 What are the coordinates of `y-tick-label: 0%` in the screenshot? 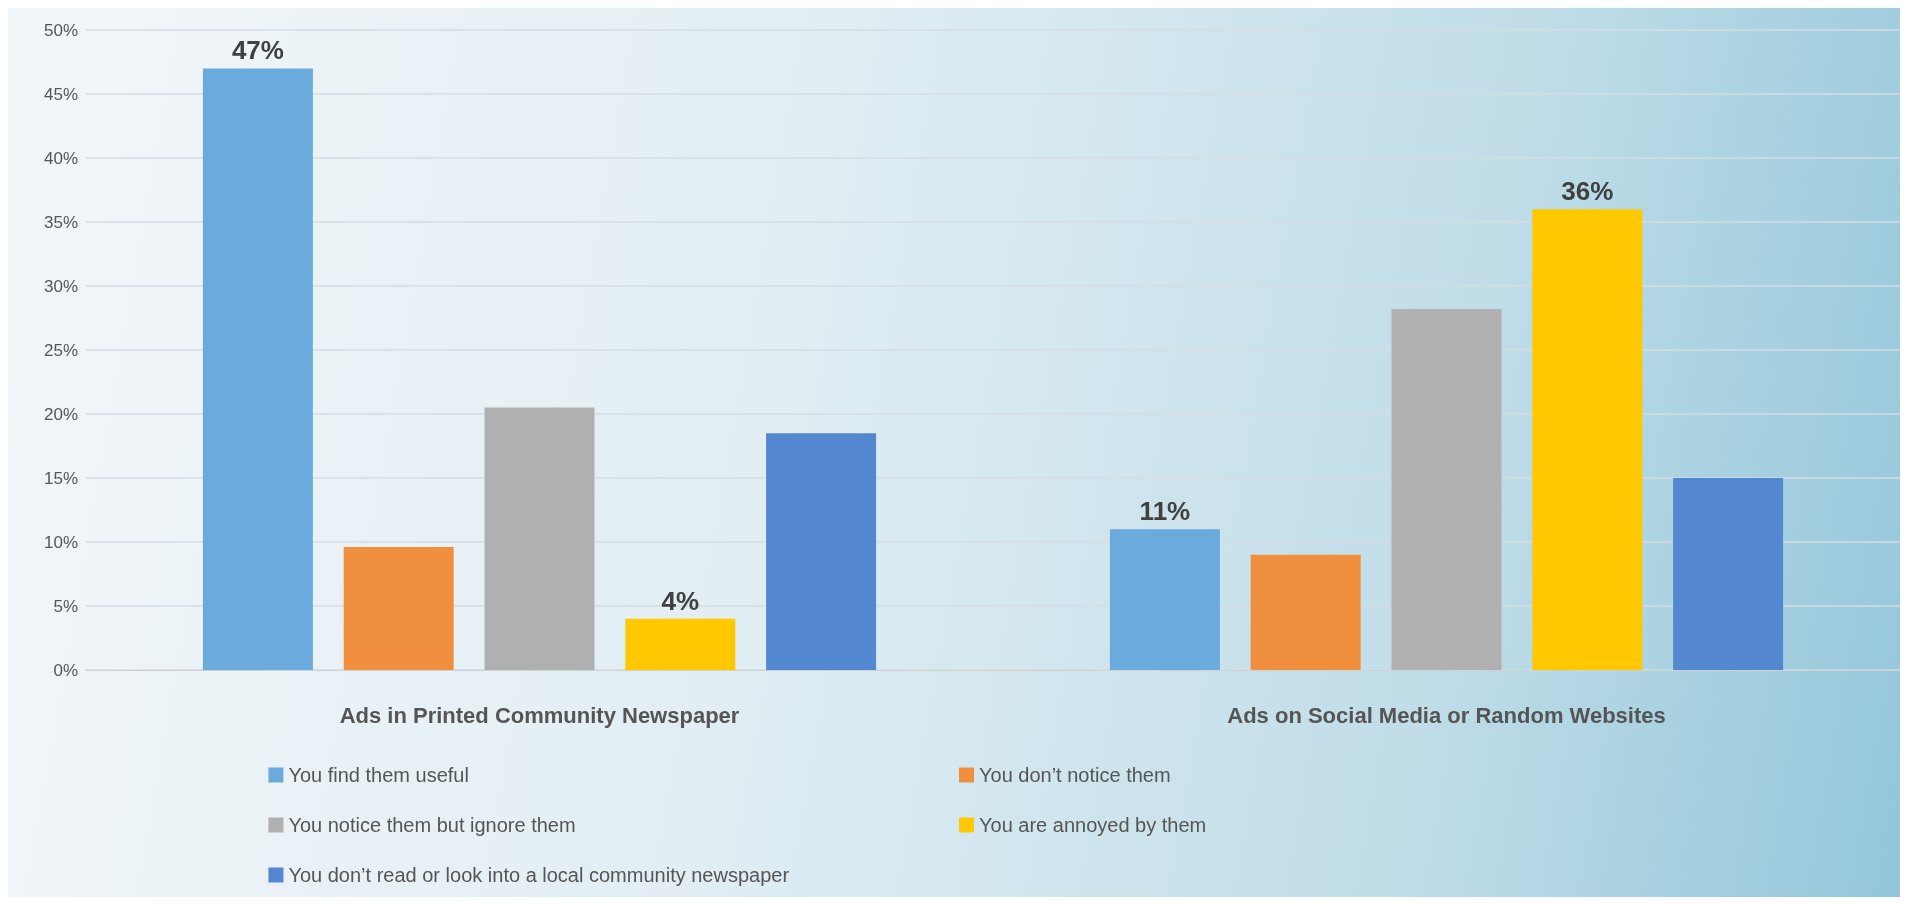 It's located at (65, 670).